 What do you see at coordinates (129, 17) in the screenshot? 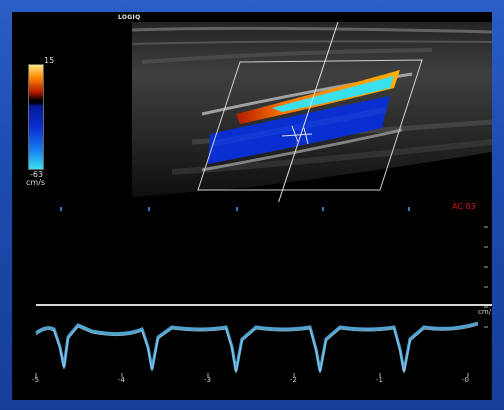
I see `logiq-logo: LOGIQ` at bounding box center [129, 17].